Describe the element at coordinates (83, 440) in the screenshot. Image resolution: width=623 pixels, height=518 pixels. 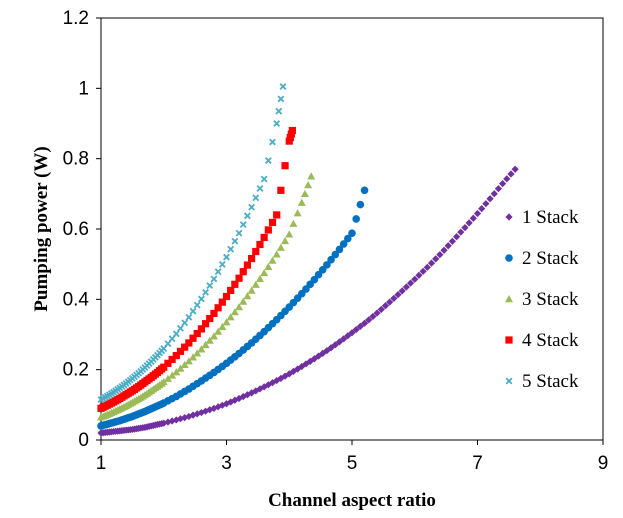
I see `y-tick-label: 0` at that location.